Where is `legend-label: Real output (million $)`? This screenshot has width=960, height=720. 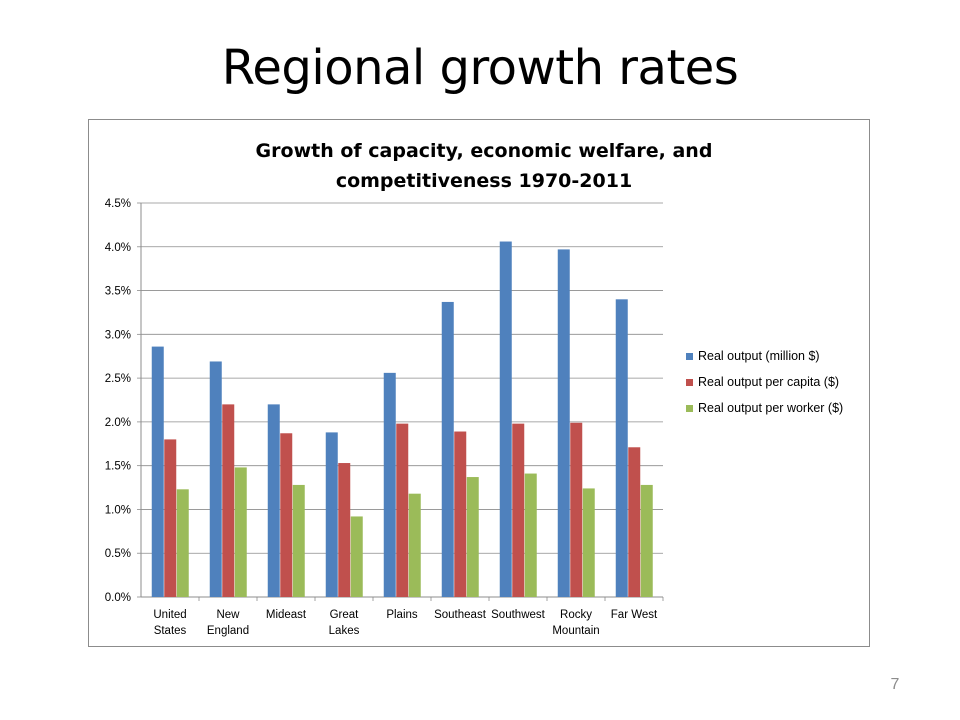
legend-label: Real output (million $) is located at coordinates (759, 356).